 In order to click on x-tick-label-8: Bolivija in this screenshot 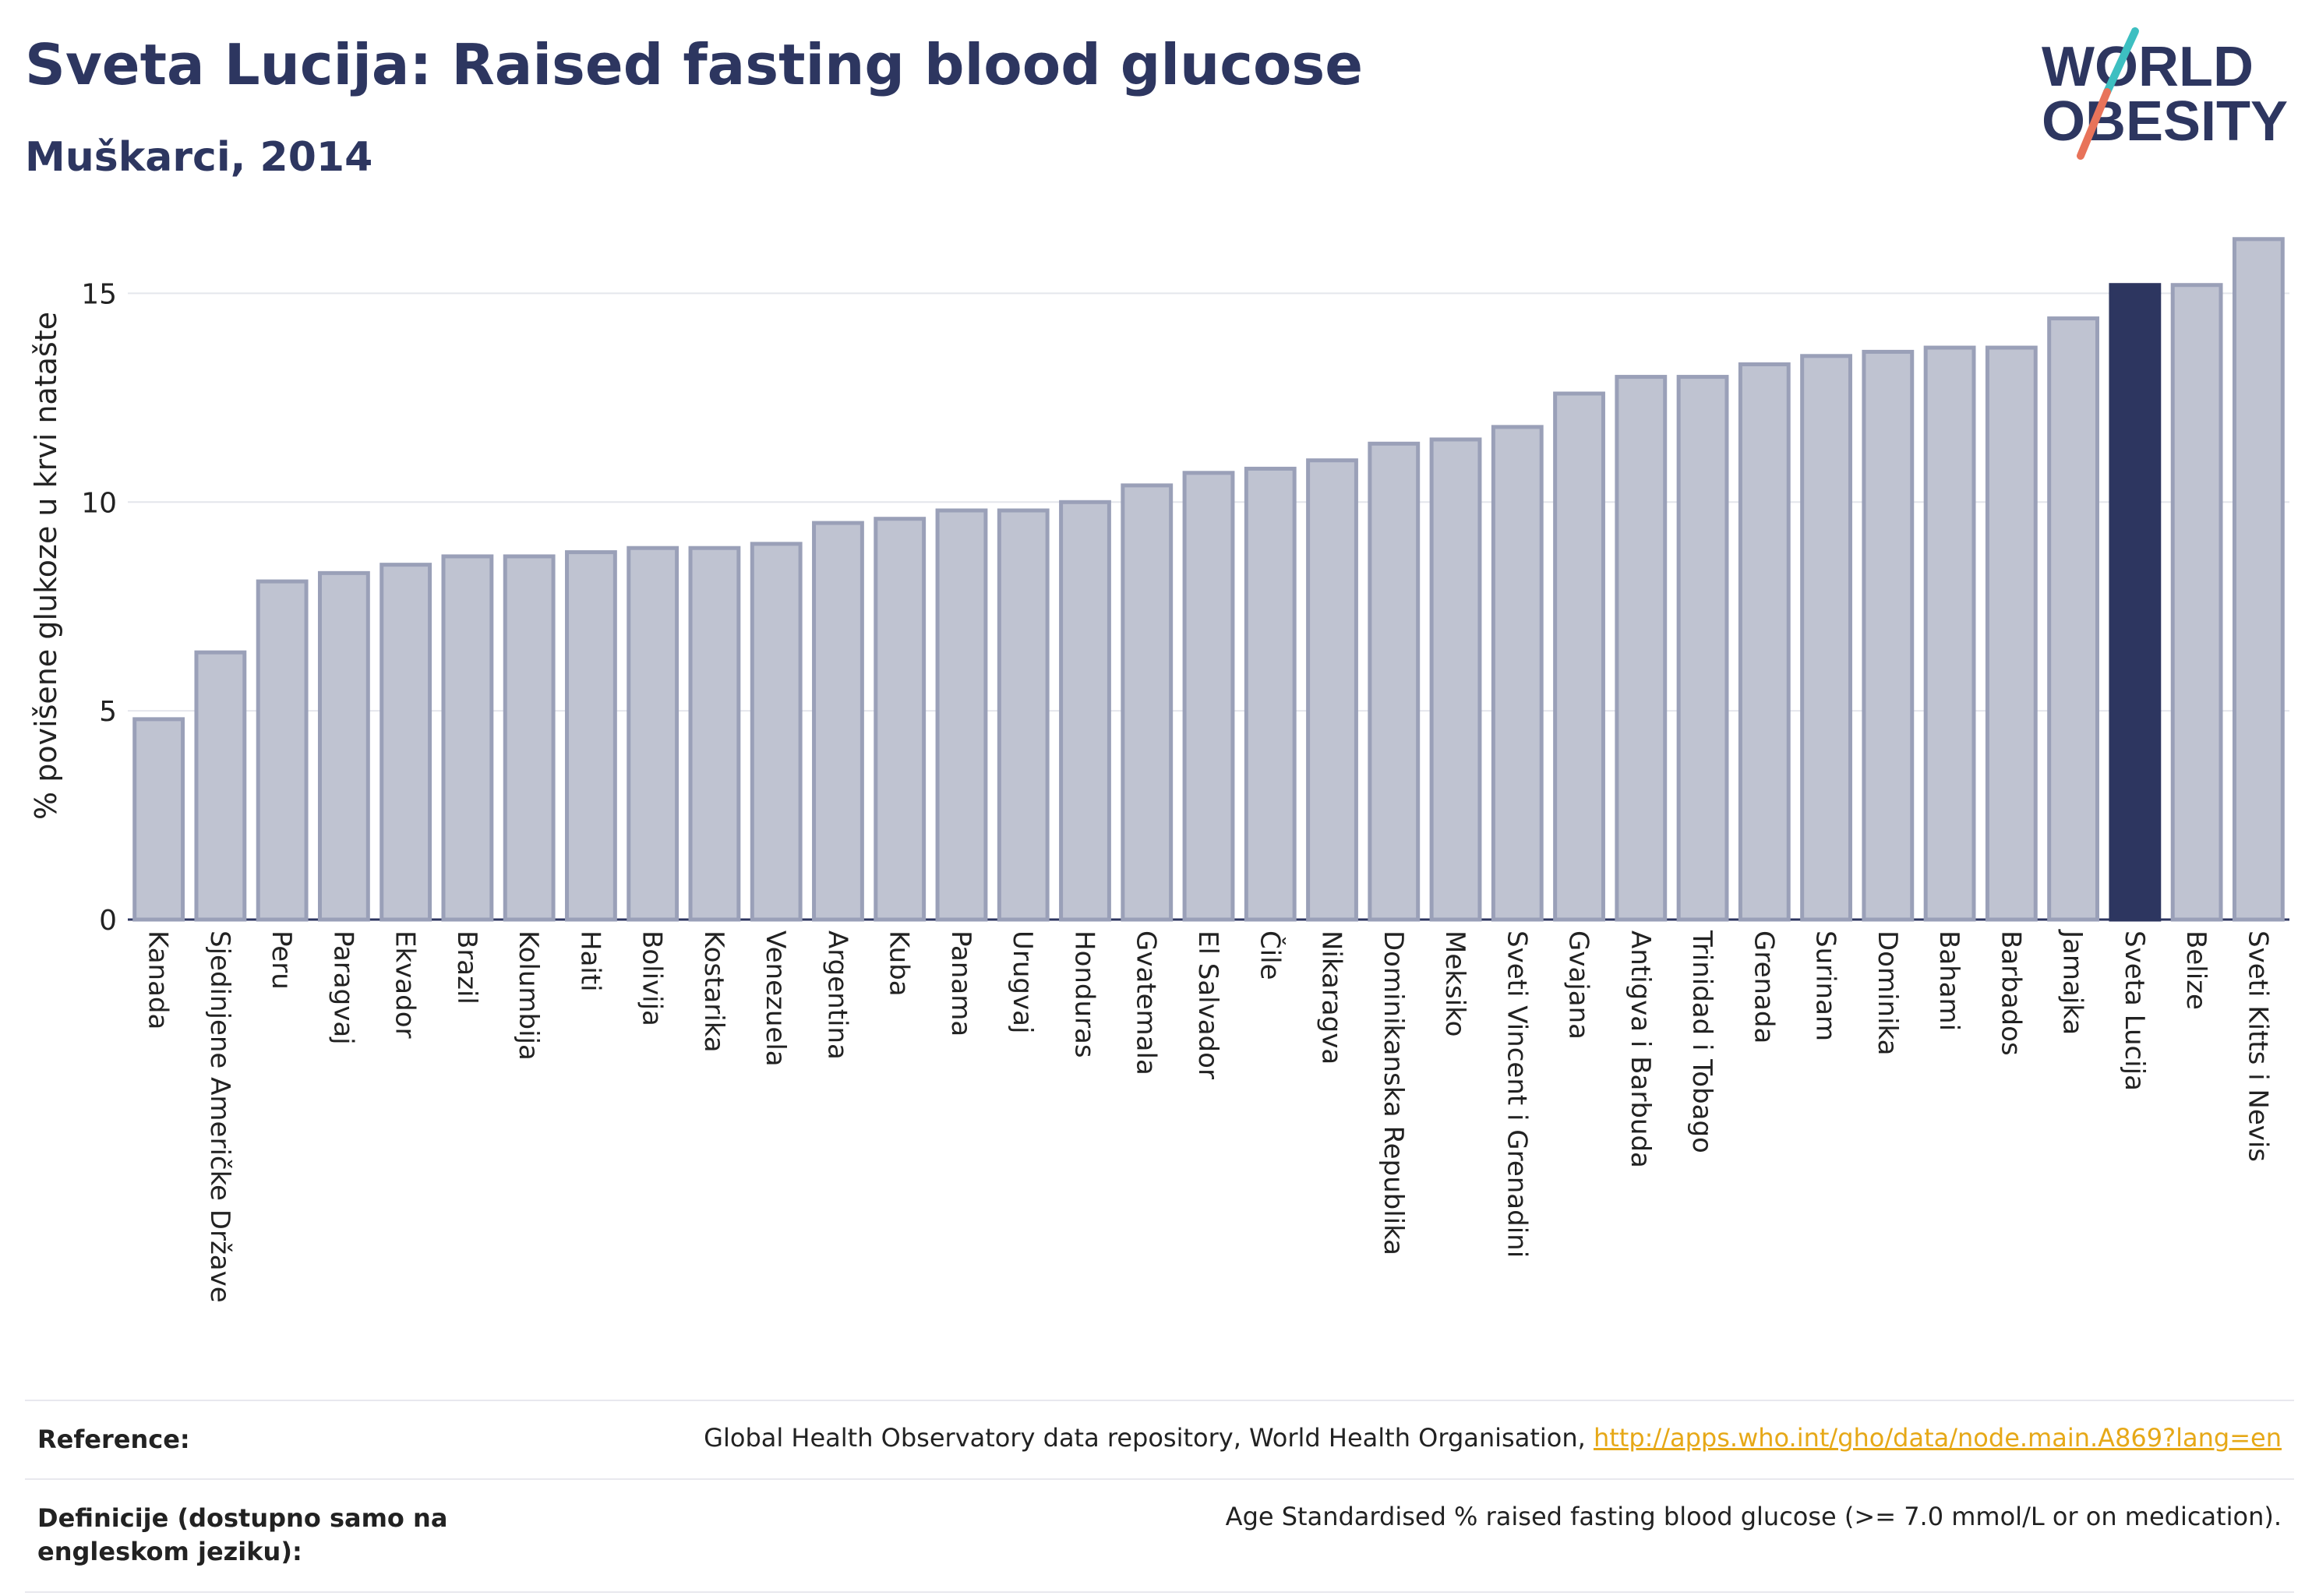, I will do `click(652, 978)`.